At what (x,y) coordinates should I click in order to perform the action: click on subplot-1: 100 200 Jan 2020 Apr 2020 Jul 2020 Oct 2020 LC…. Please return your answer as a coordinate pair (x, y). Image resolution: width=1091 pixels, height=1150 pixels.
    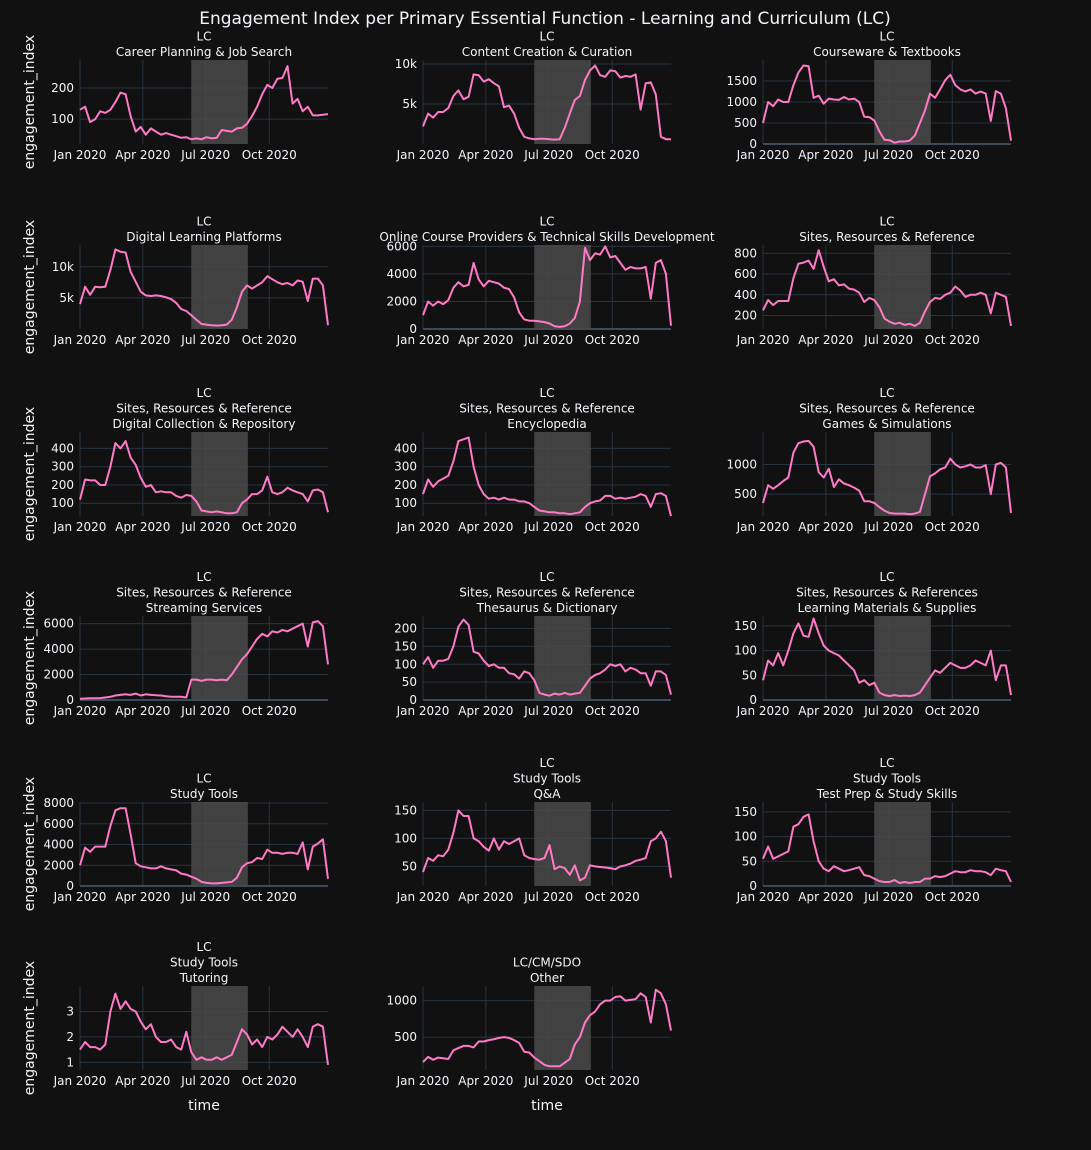
    Looking at the image, I should click on (175, 99).